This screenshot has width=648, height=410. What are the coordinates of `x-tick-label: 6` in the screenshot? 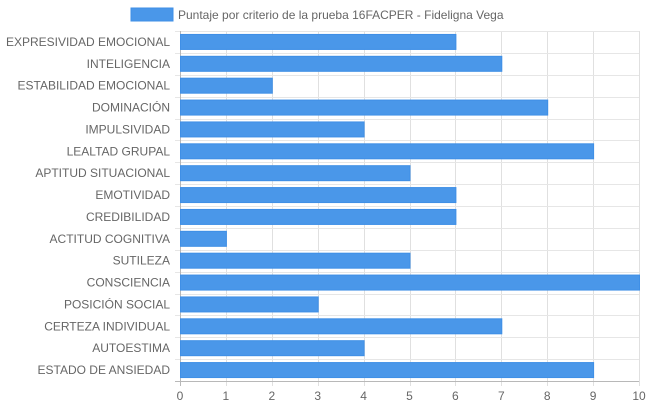 It's located at (455, 396).